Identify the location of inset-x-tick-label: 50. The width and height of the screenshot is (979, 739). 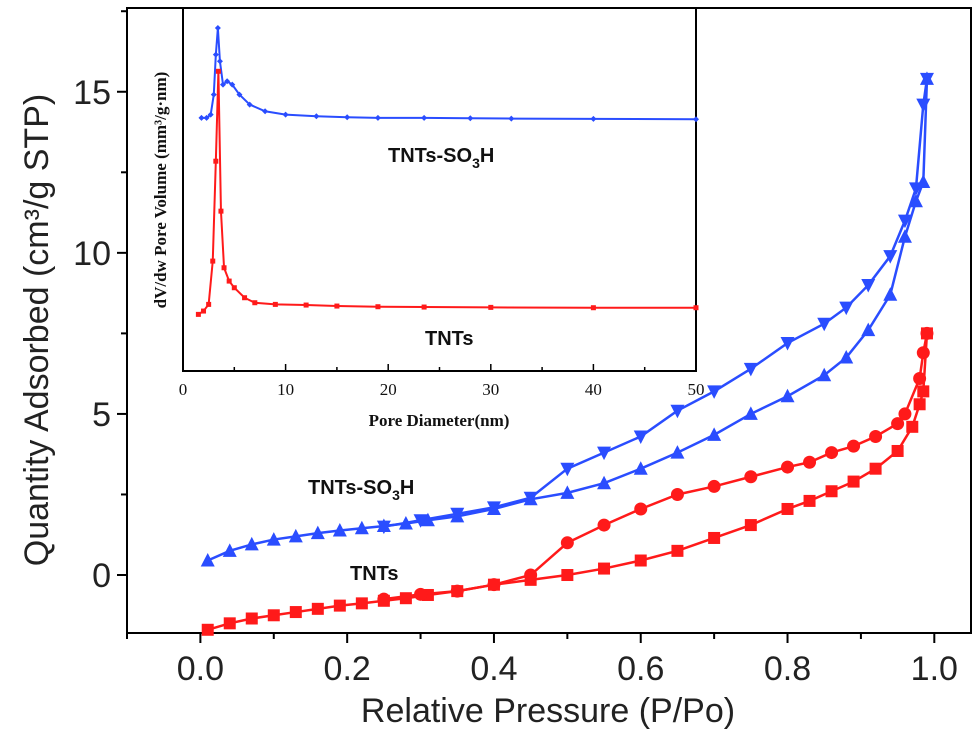
(696, 389).